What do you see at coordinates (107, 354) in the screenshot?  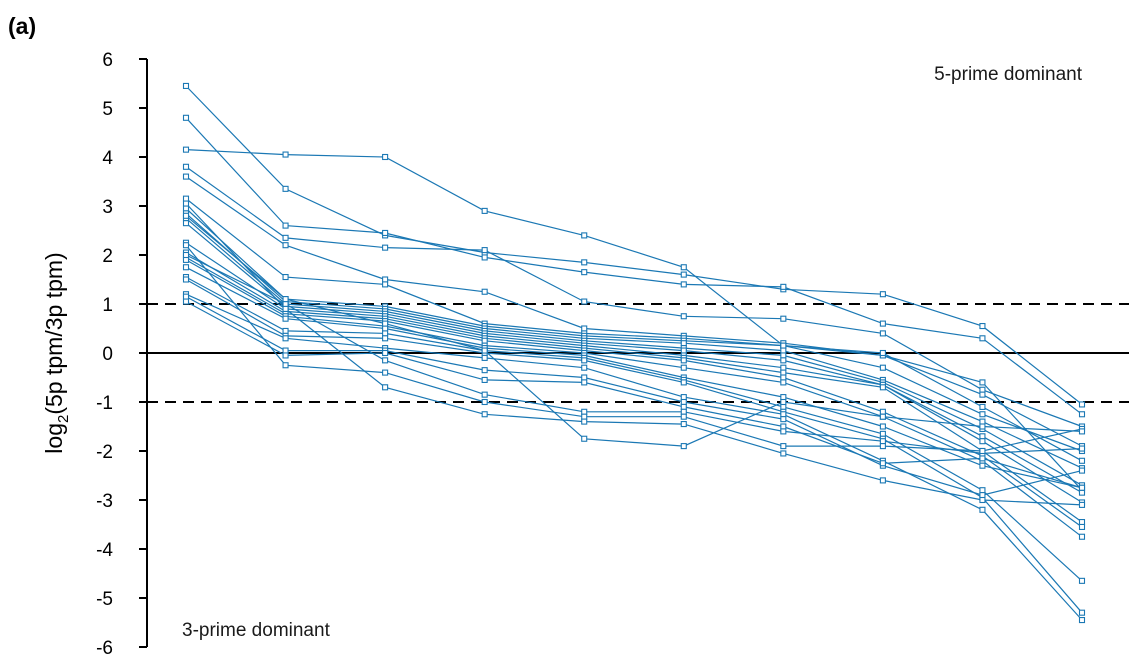 I see `y-tick-label: 0` at bounding box center [107, 354].